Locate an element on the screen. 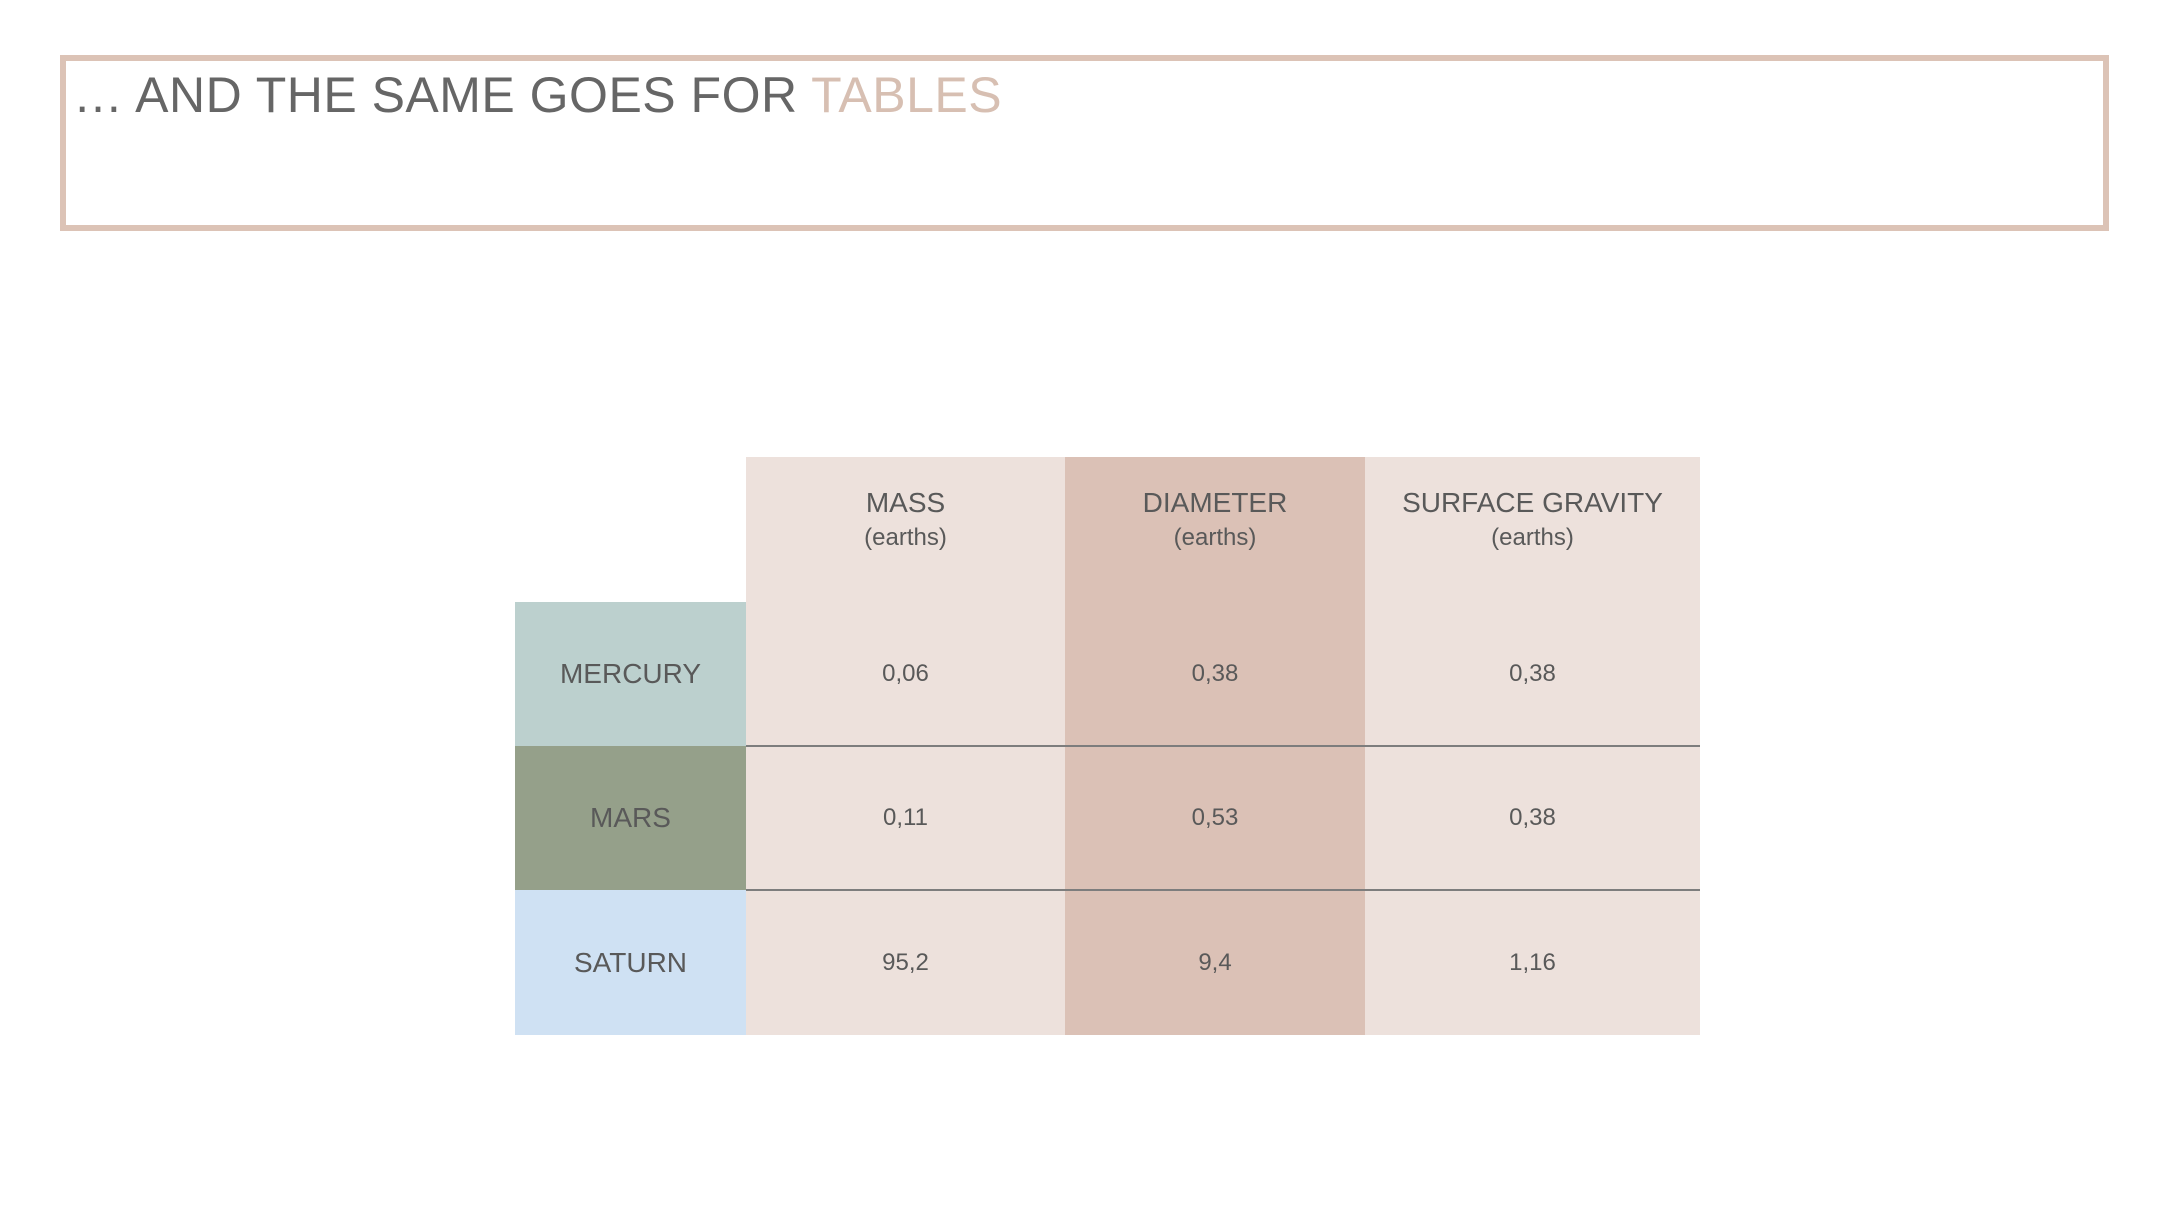  table-cell: 9,4 is located at coordinates (1215, 962).